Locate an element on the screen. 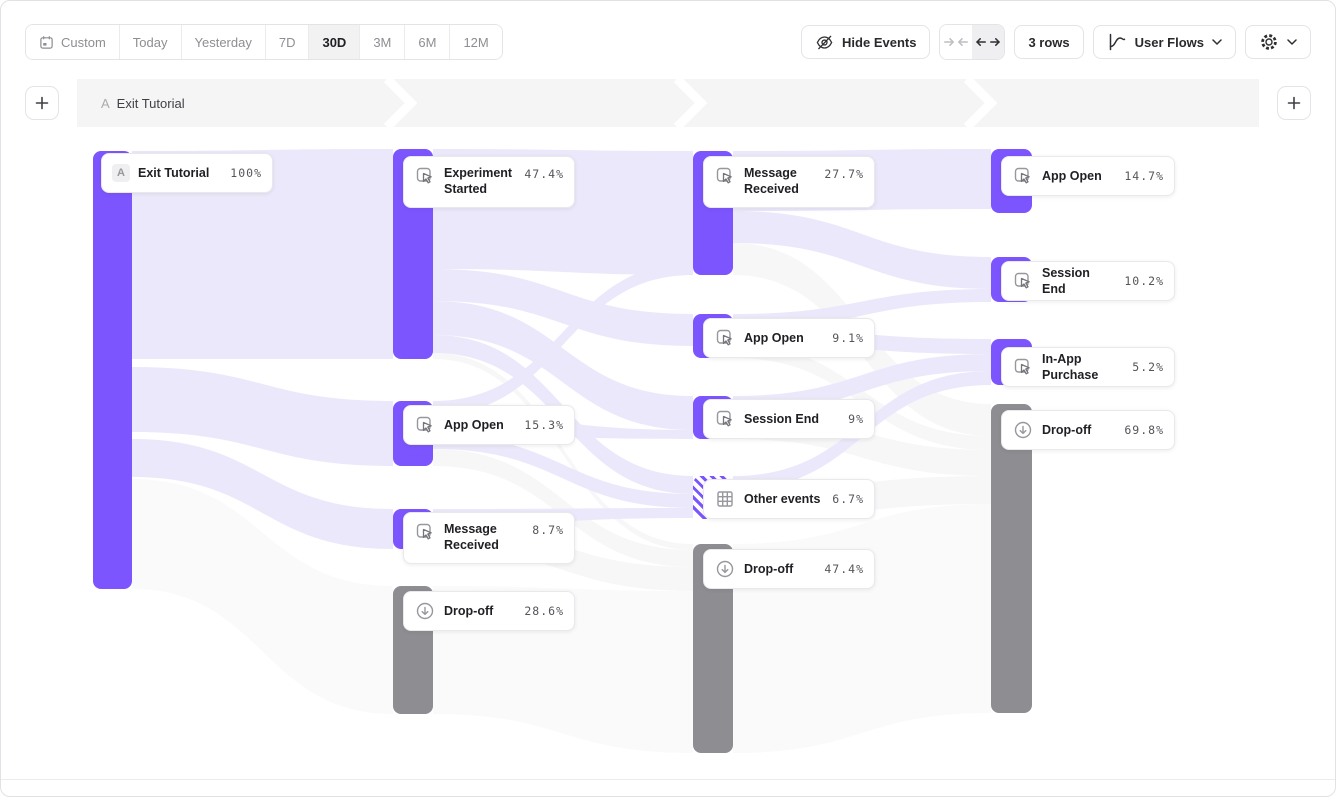 This screenshot has height=797, width=1336. date-range-7d: 7D is located at coordinates (287, 42).